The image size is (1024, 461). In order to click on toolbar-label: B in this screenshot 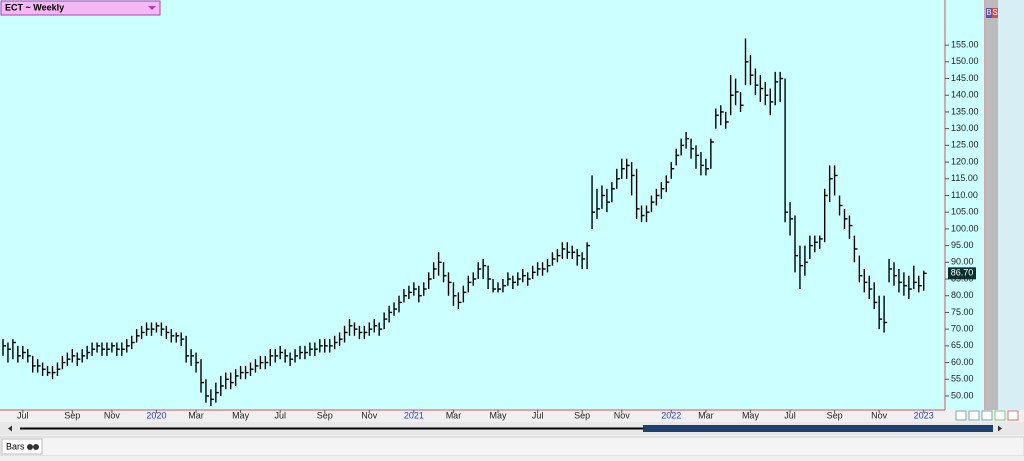, I will do `click(988, 12)`.